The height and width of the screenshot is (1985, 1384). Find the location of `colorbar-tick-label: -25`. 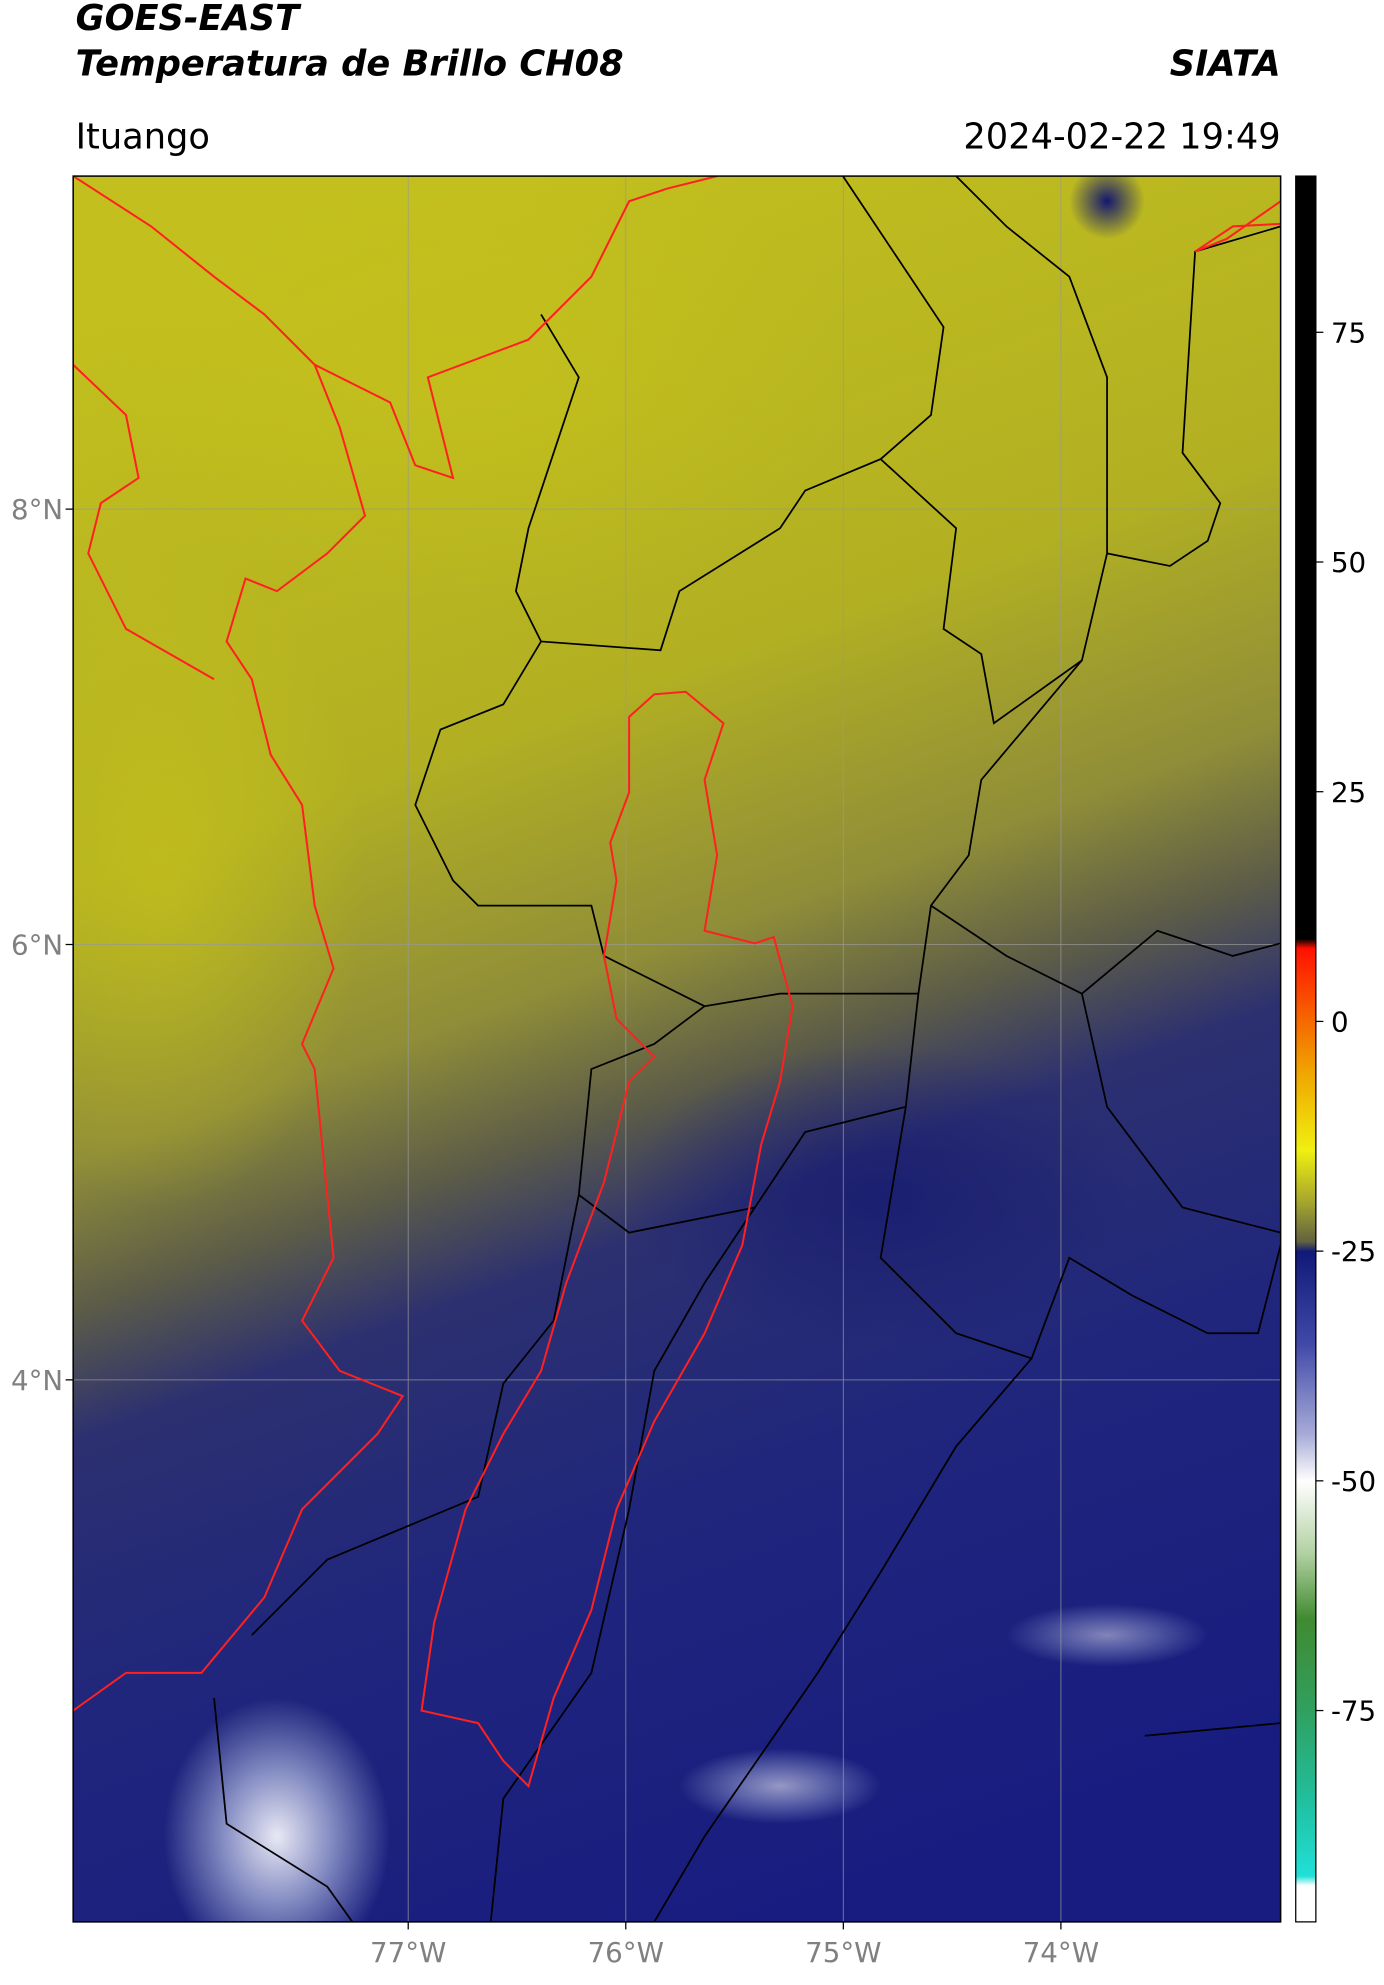

colorbar-tick-label: -25 is located at coordinates (1353, 1251).